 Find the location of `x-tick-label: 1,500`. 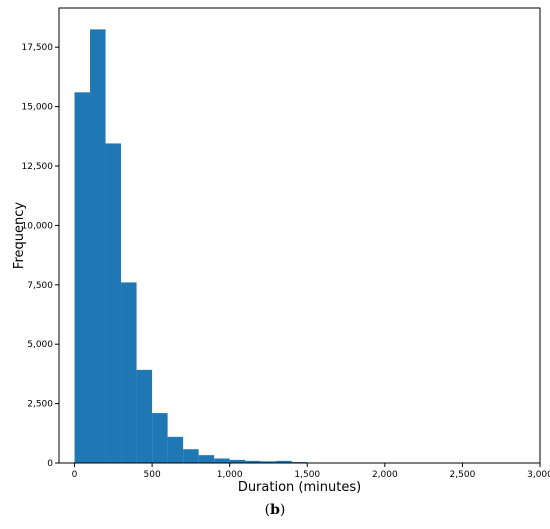

x-tick-label: 1,500 is located at coordinates (307, 475).